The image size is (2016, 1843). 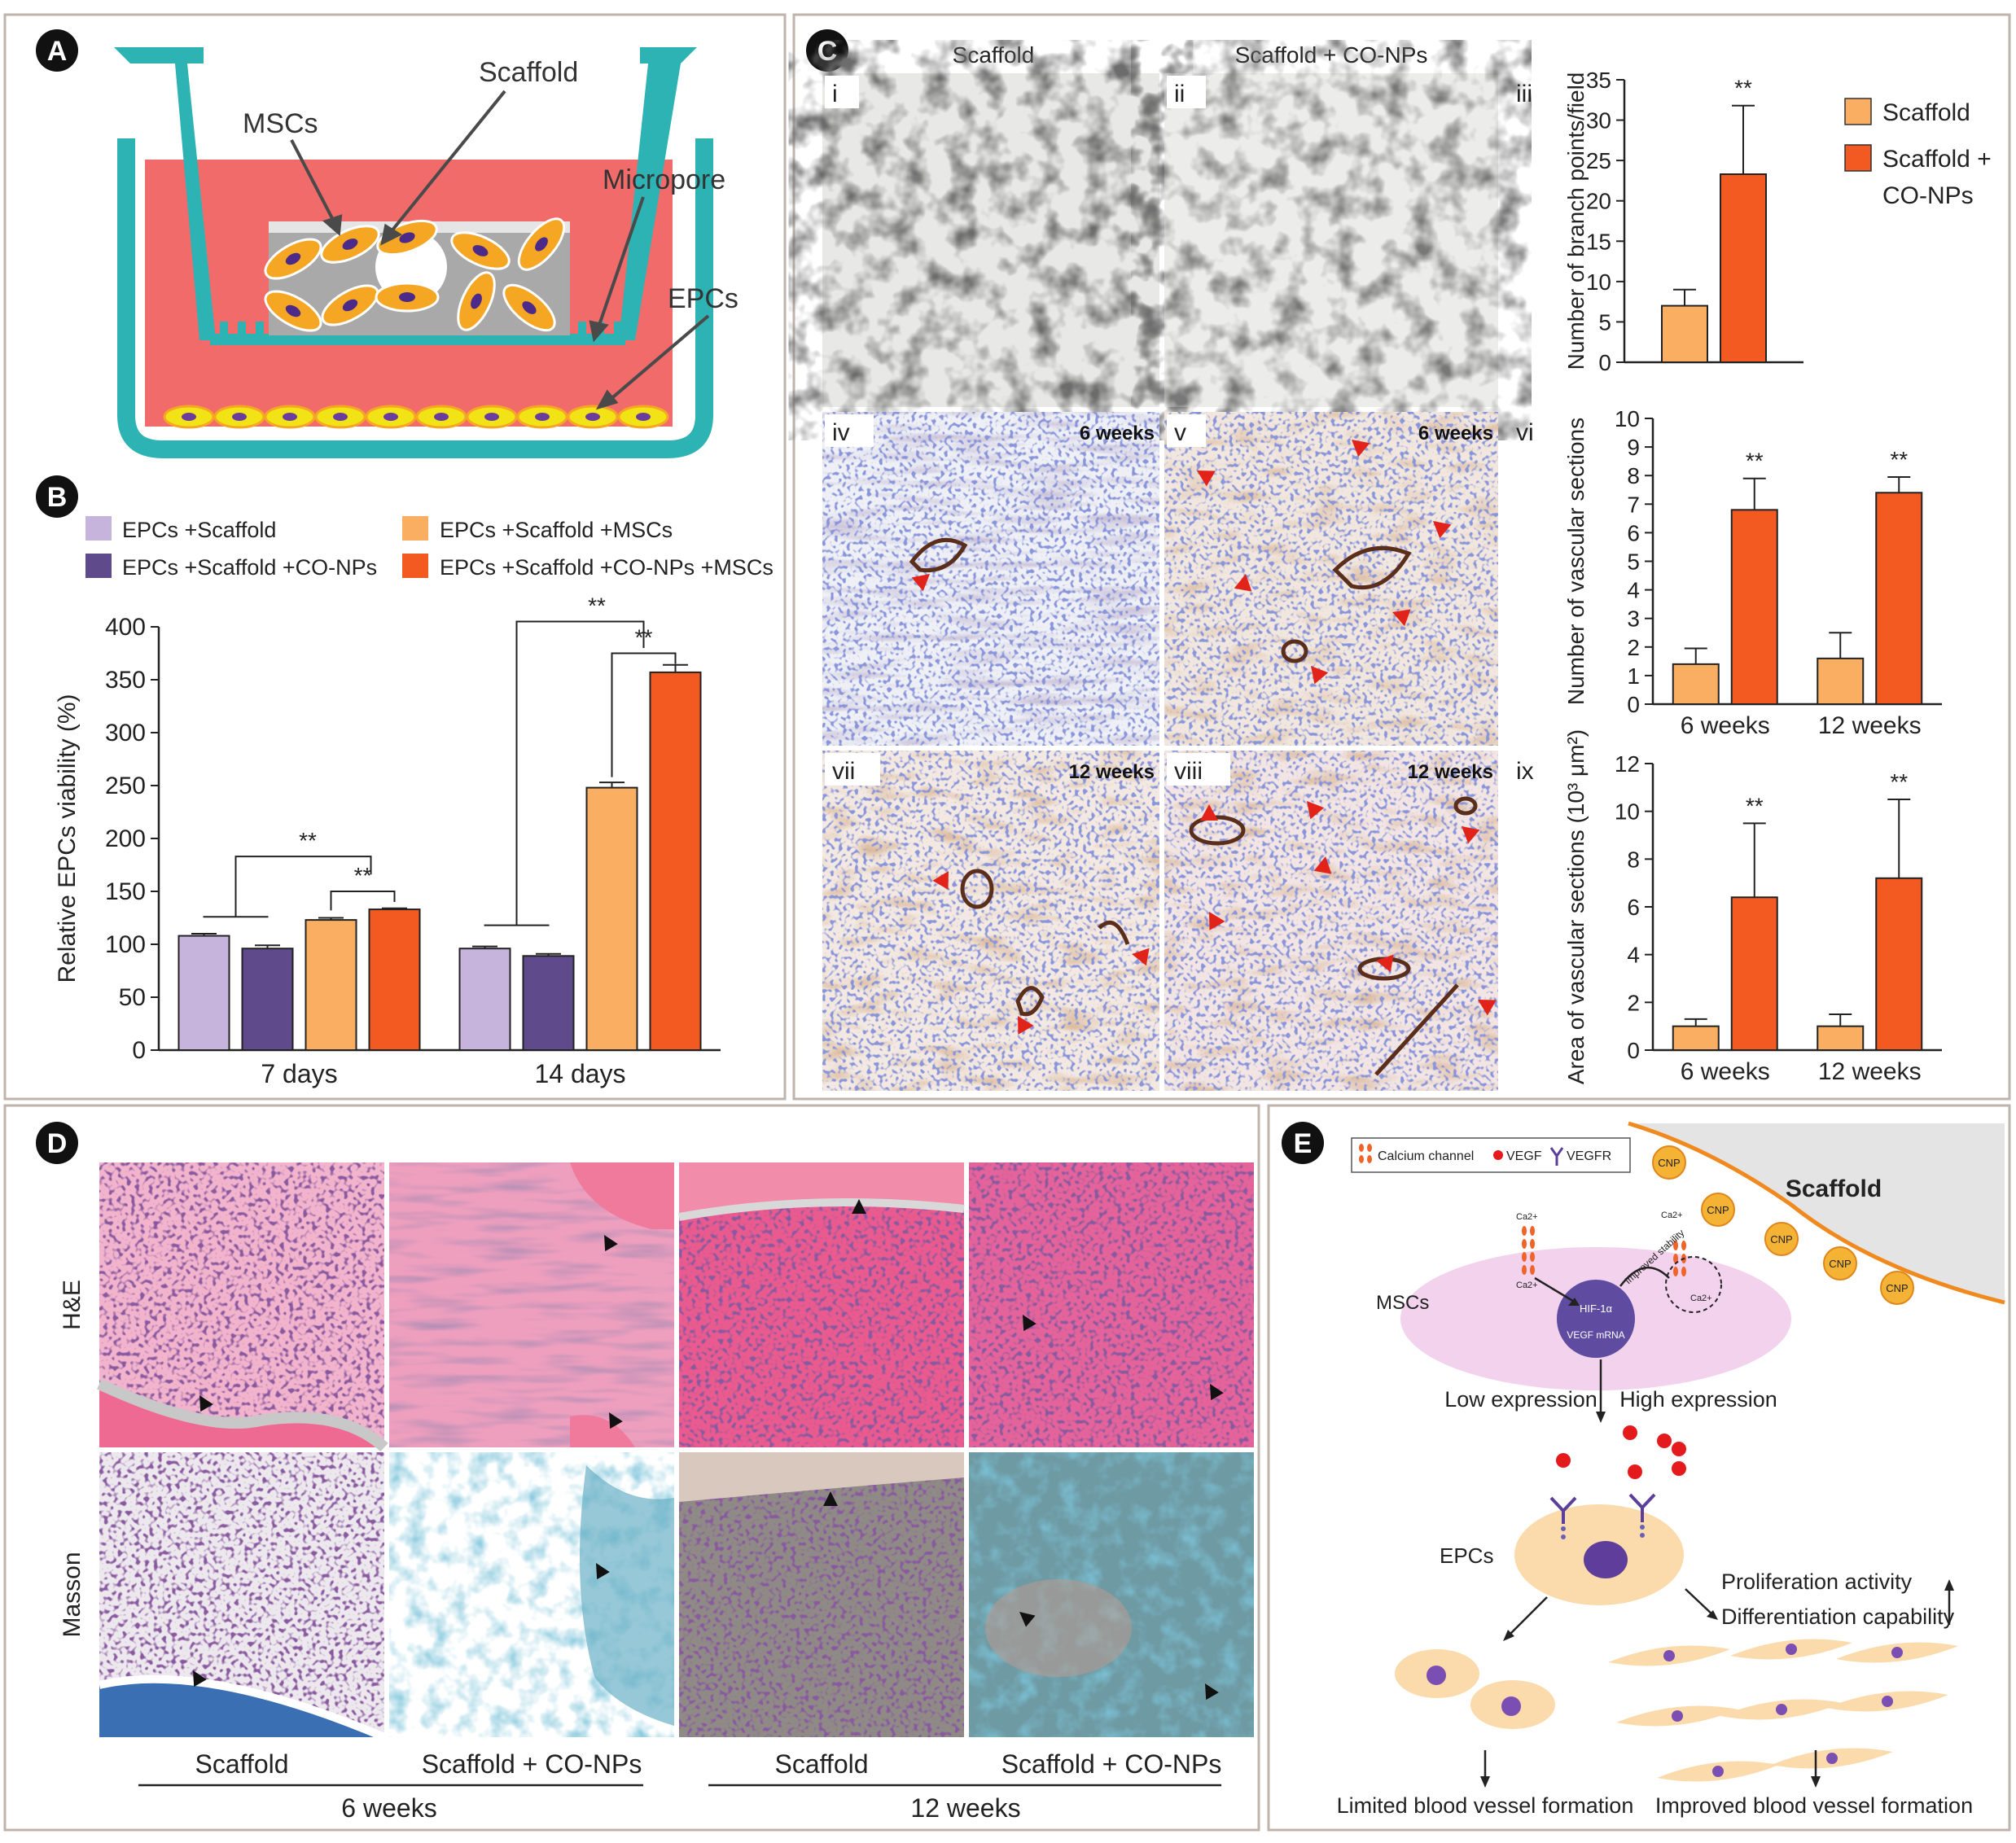 I want to click on improved-formation: Improved blood vessel formation, so click(x=1814, y=1805).